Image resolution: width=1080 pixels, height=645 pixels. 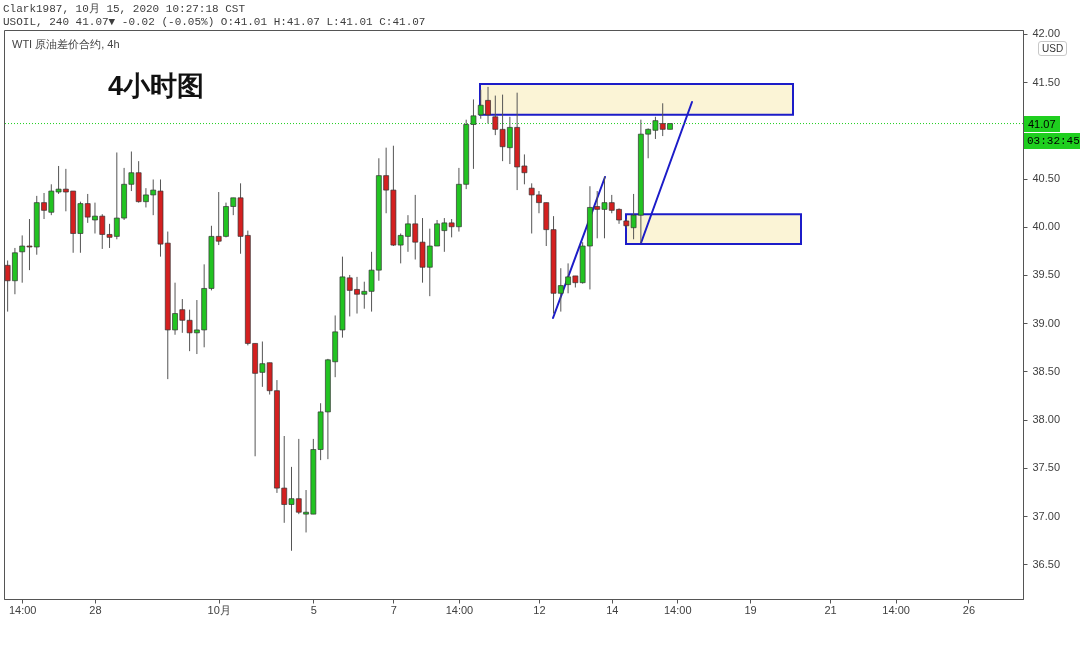 What do you see at coordinates (1046, 370) in the screenshot?
I see `y-tick-label: 38.50` at bounding box center [1046, 370].